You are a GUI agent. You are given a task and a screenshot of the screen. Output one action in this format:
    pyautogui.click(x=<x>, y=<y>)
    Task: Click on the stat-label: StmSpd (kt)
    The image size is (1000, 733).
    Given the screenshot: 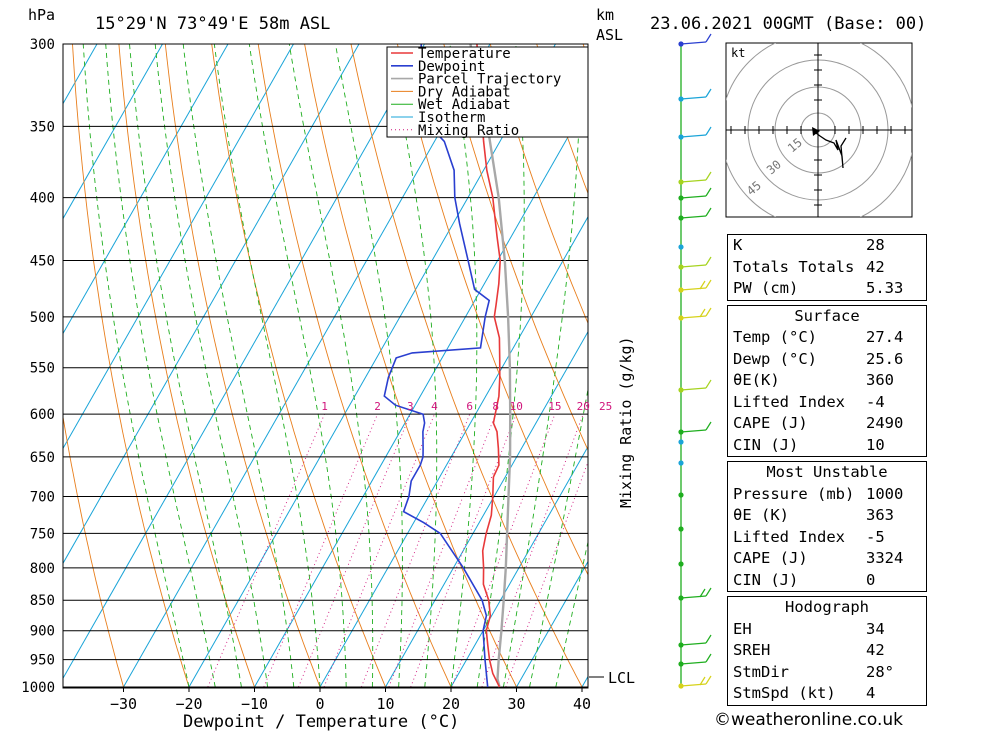 What is the action you would take?
    pyautogui.click(x=784, y=693)
    